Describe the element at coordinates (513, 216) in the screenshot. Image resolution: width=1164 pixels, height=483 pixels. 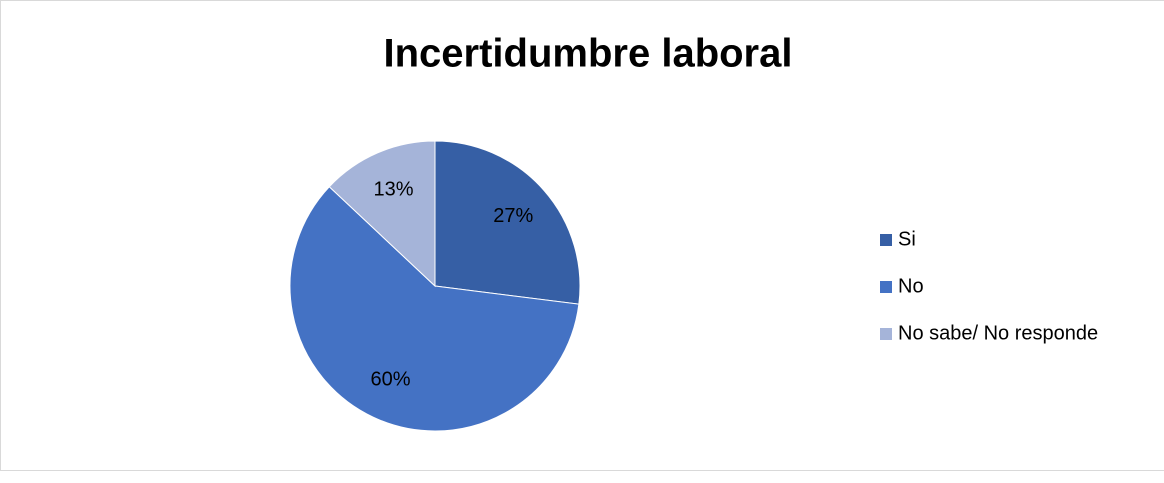
I see `data-label: 27%` at that location.